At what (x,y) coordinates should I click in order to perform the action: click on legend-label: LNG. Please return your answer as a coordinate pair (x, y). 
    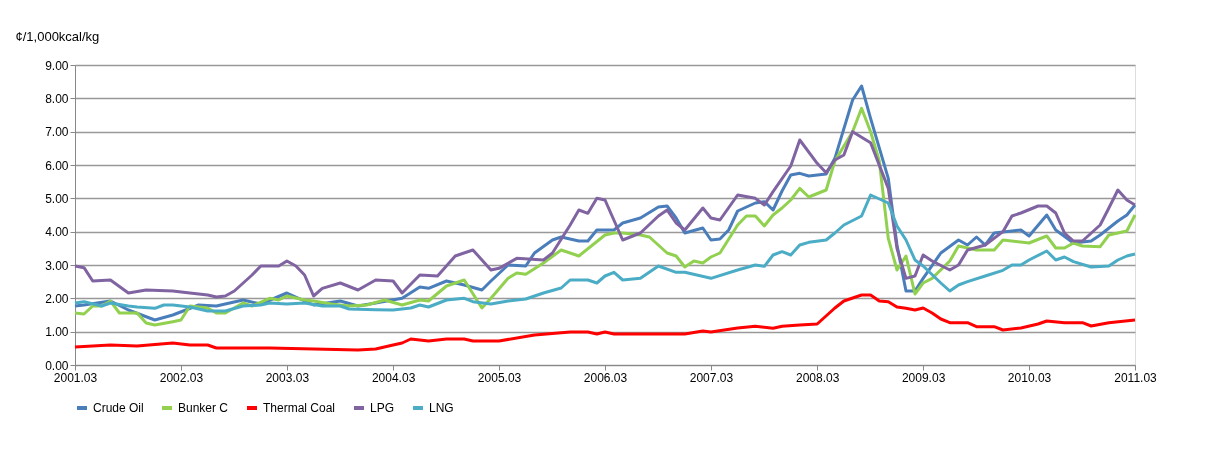
    Looking at the image, I should click on (441, 408).